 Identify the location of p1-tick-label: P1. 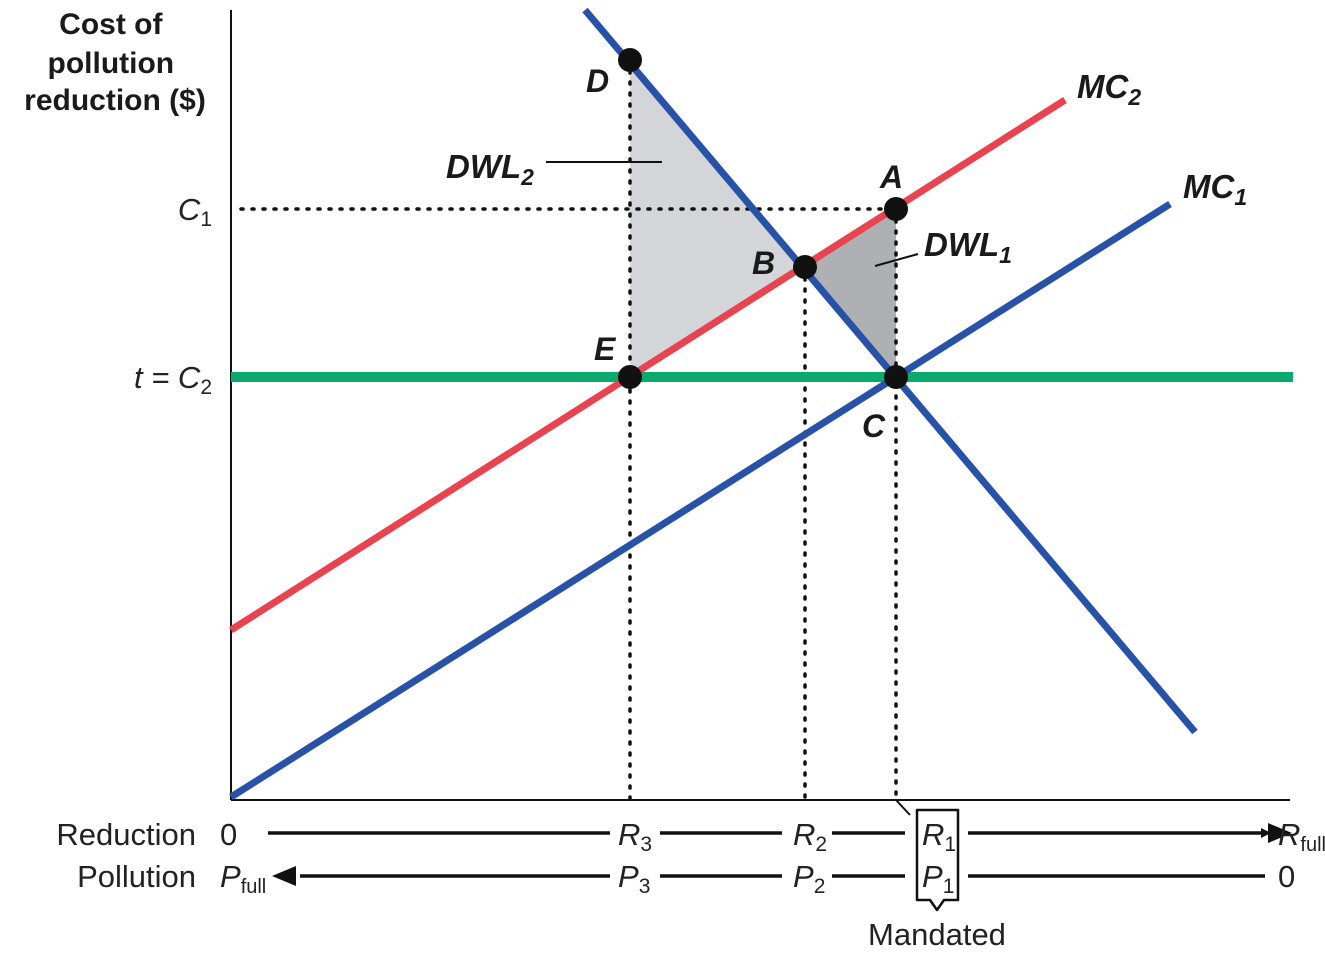
(938, 878).